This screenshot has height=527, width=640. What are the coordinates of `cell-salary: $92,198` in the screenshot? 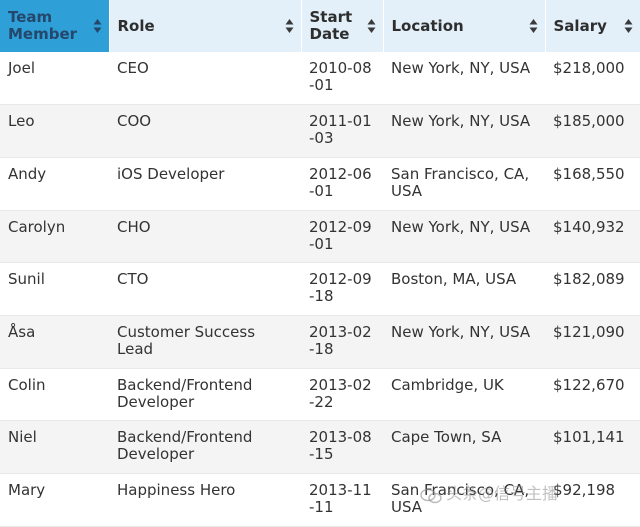 It's located at (592, 500).